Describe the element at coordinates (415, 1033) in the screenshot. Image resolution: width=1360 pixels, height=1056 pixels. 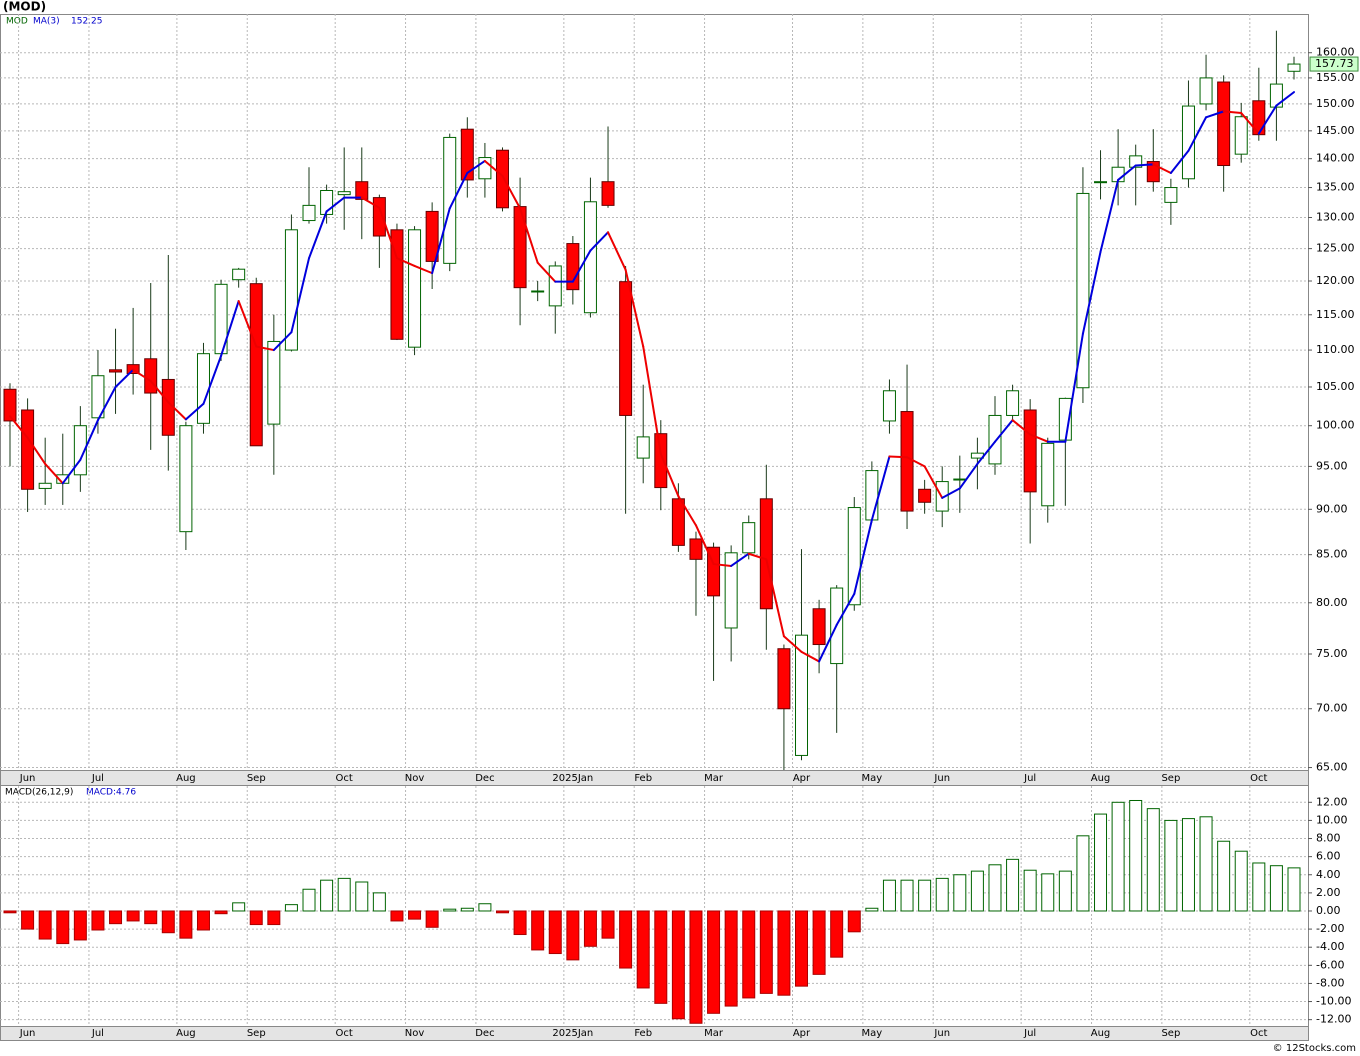
I see `x-tick-label: Nov` at that location.